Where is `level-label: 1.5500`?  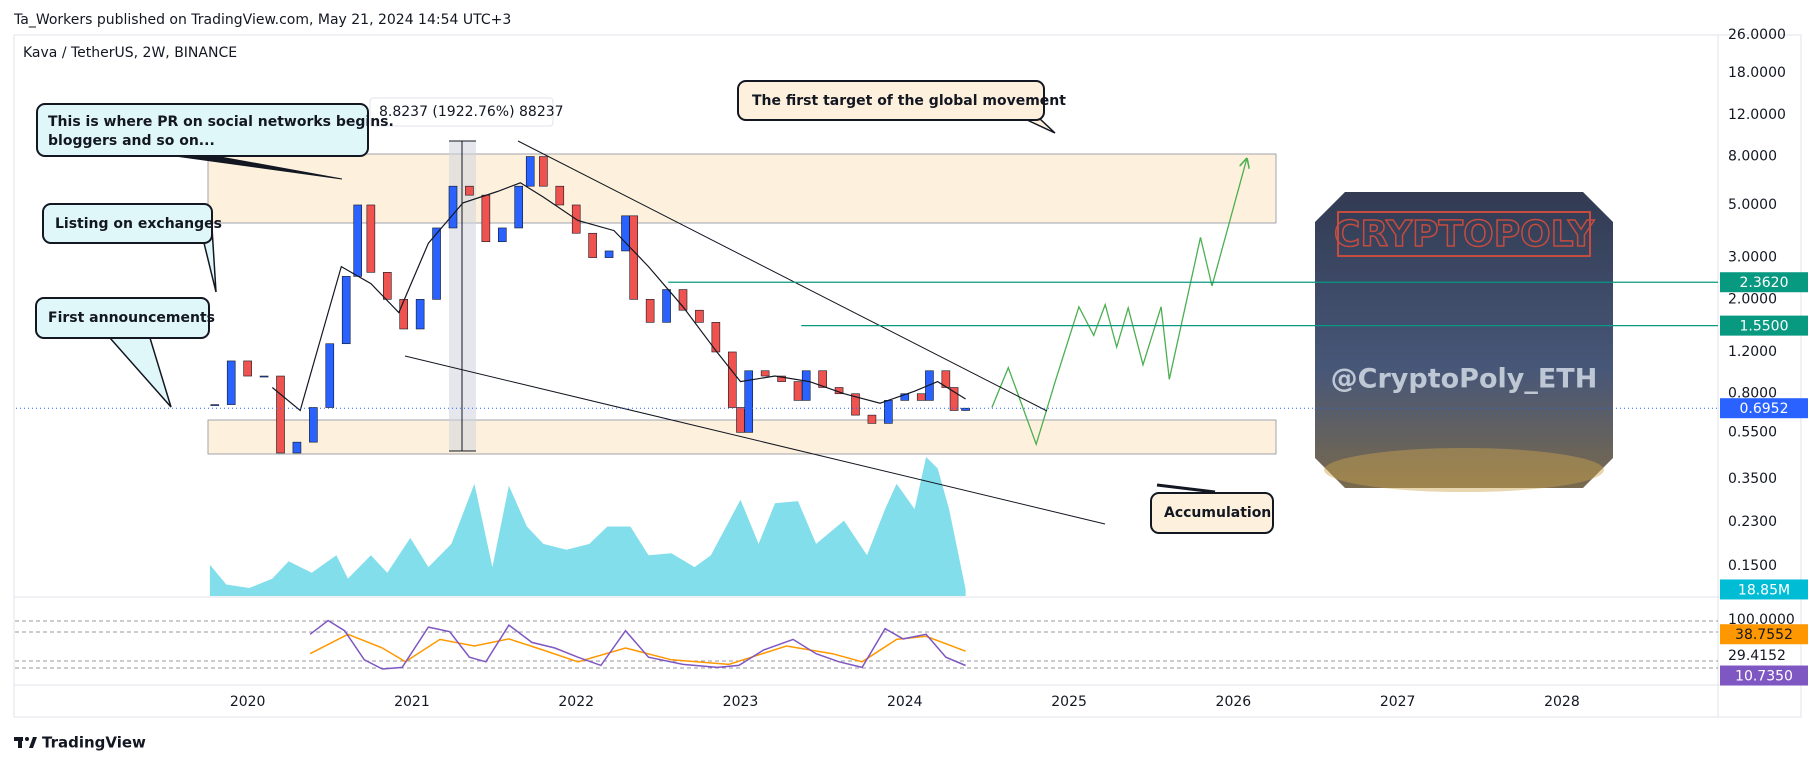 level-label: 1.5500 is located at coordinates (1764, 327).